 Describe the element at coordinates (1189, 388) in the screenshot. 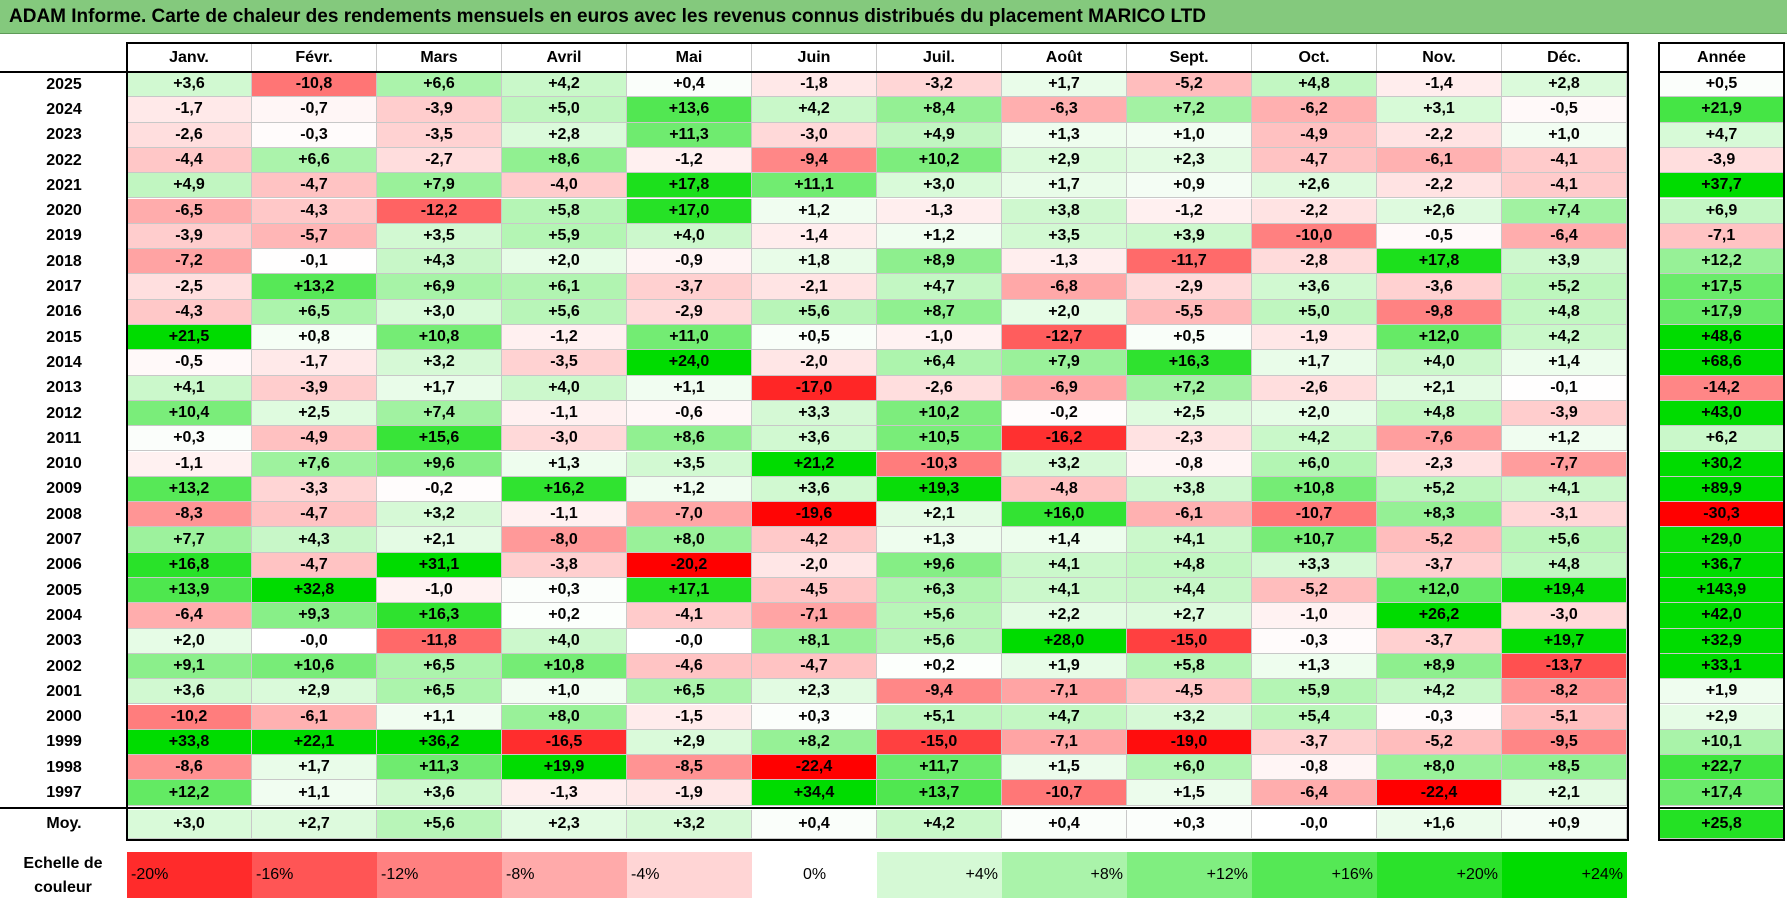

I see `heat-cell: +7,2` at that location.